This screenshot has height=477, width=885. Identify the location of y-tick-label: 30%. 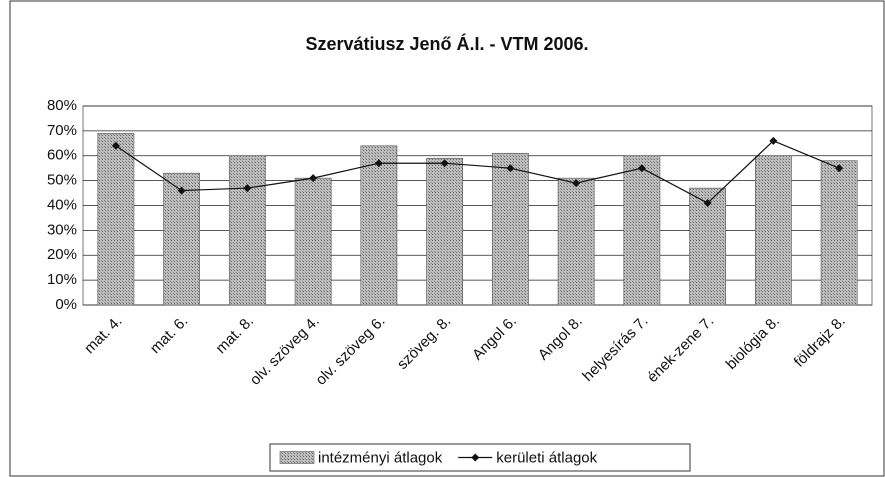
(62, 229).